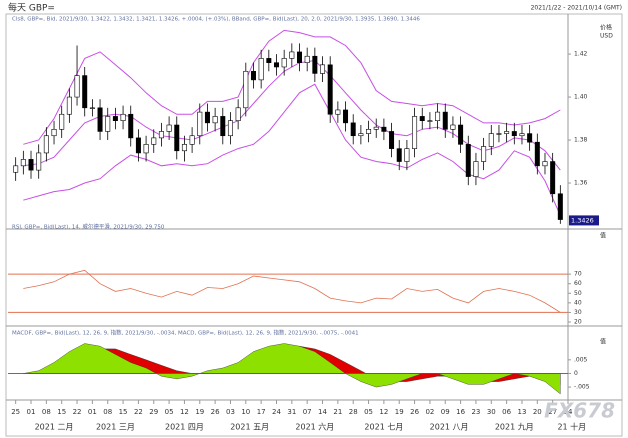 The width and height of the screenshot is (628, 438). What do you see at coordinates (249, 427) in the screenshot?
I see `month-label: 2021 五月` at bounding box center [249, 427].